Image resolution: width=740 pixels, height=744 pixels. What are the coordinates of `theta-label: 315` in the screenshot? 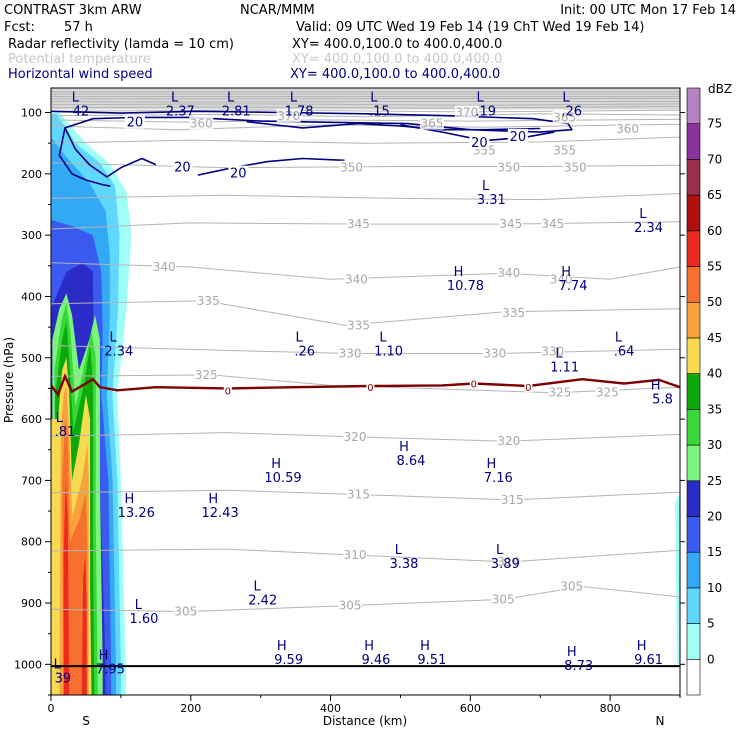 It's located at (358, 495).